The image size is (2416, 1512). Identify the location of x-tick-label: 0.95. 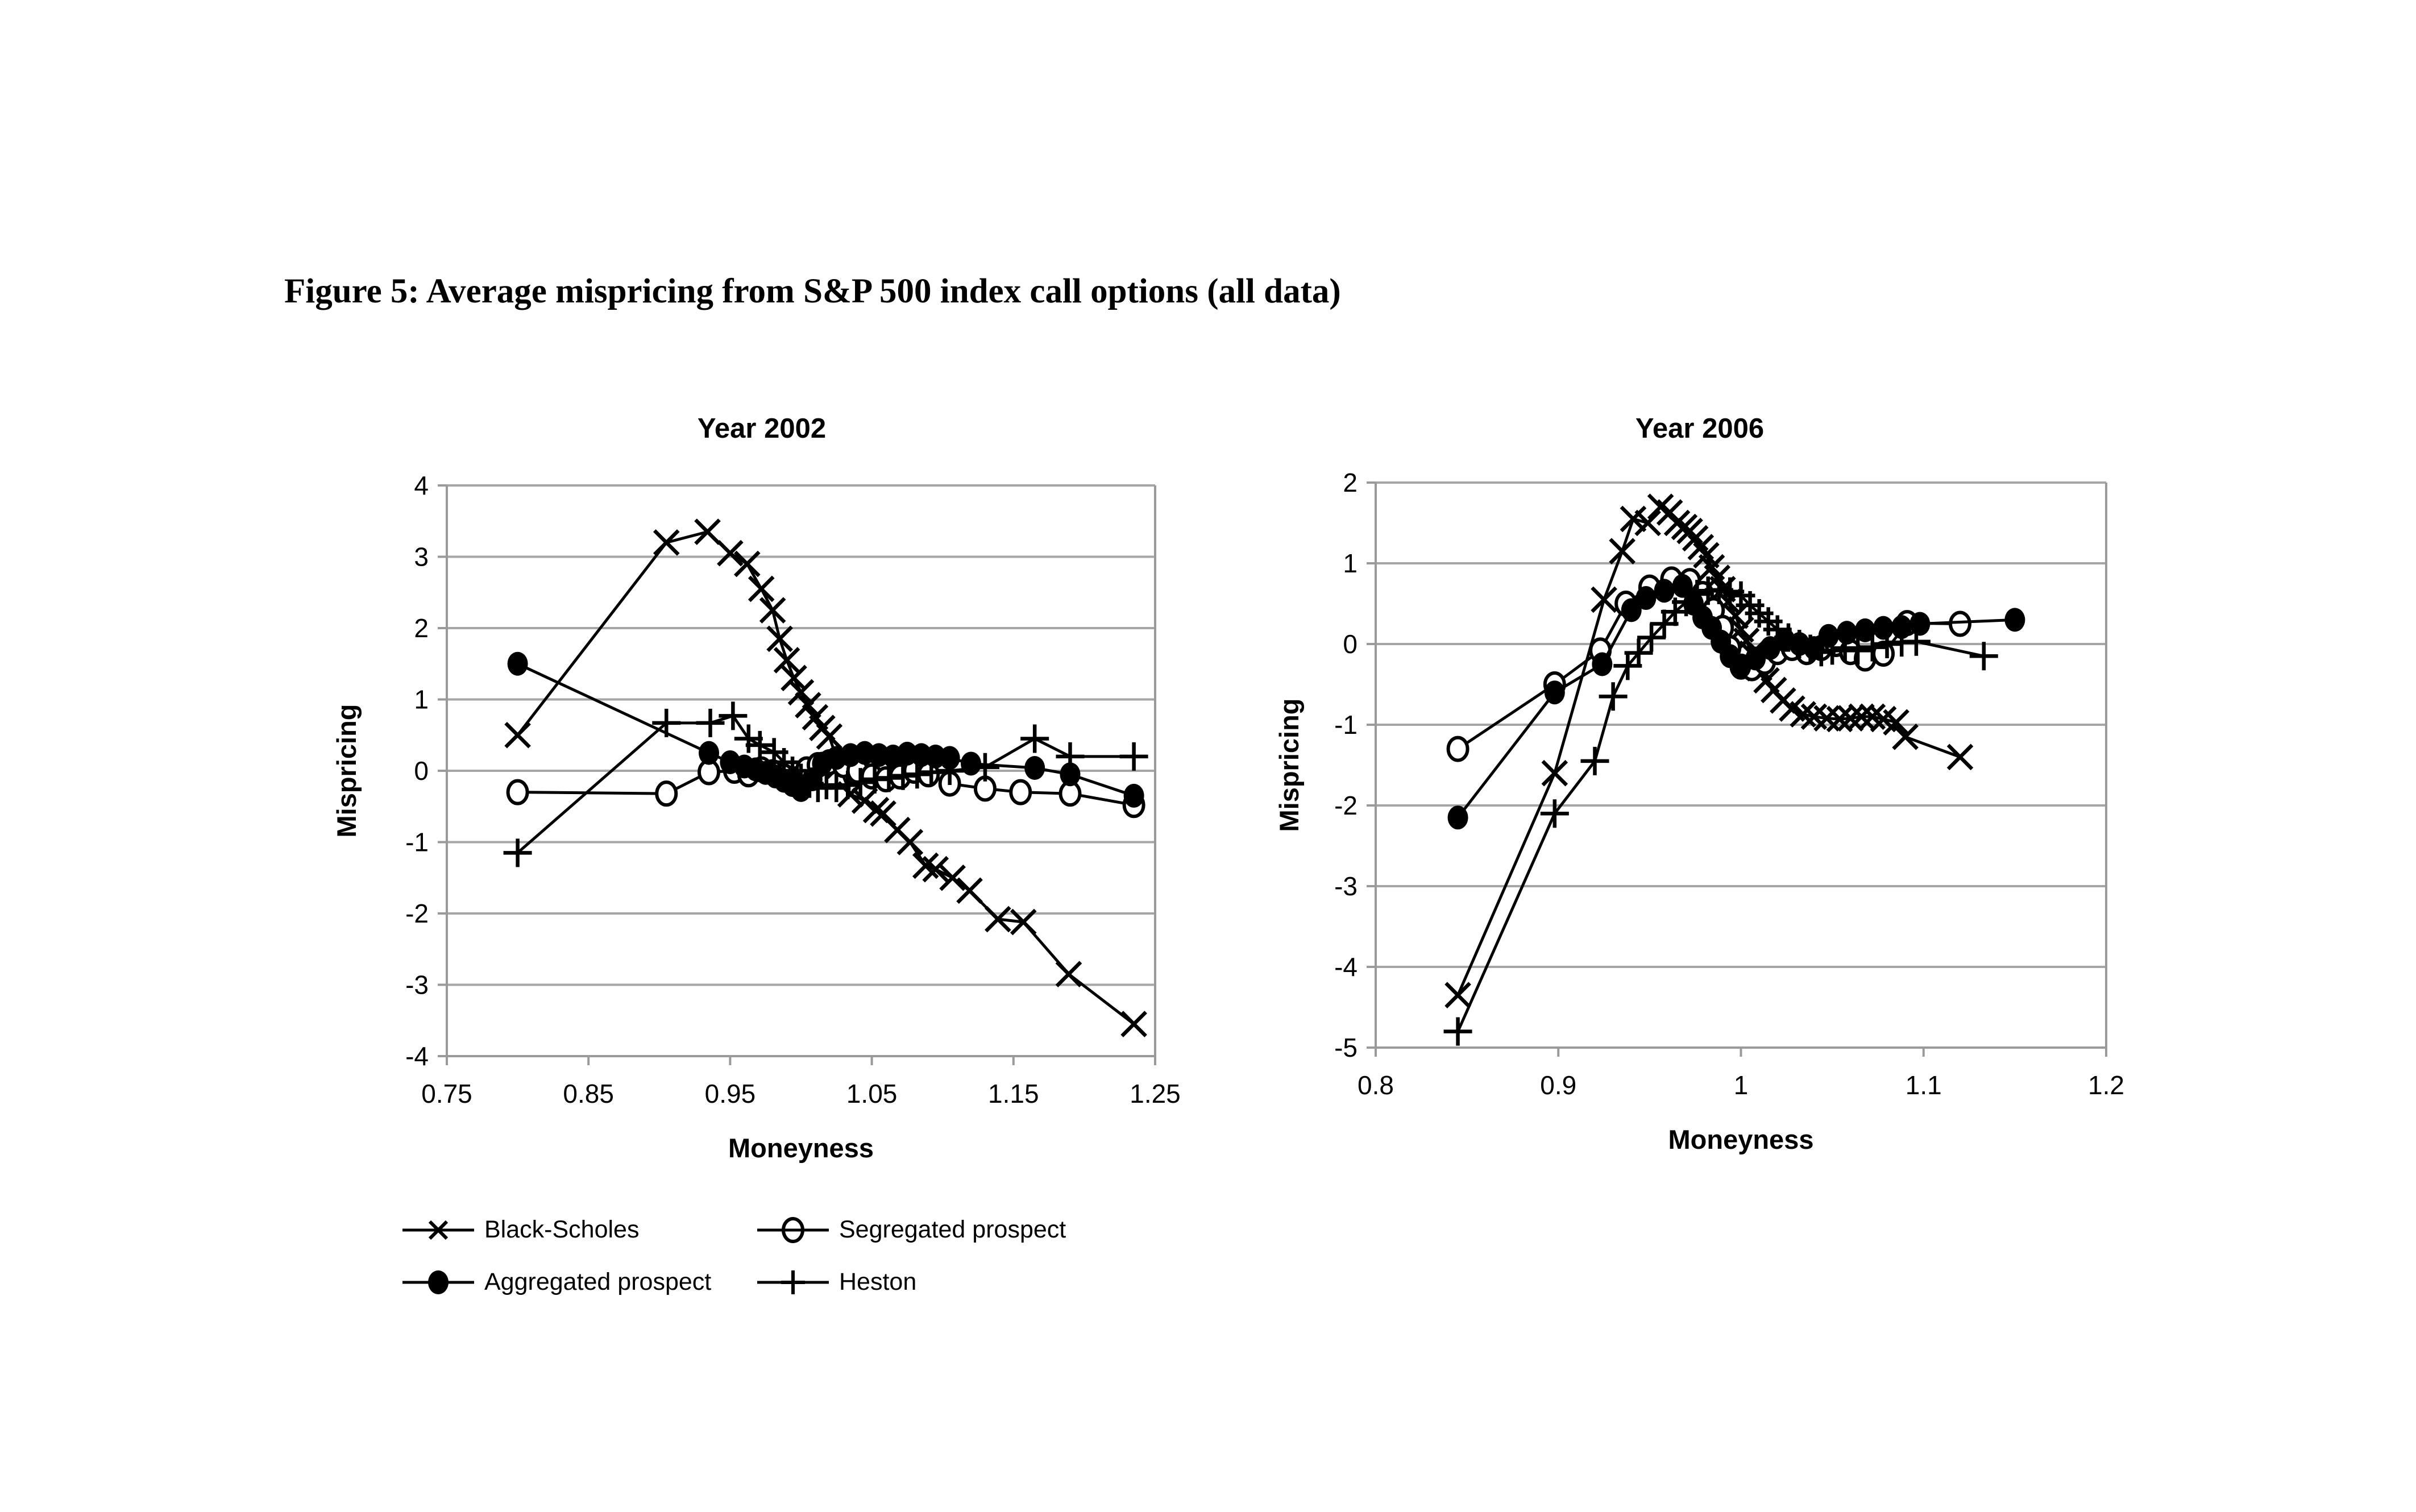
(730, 1093).